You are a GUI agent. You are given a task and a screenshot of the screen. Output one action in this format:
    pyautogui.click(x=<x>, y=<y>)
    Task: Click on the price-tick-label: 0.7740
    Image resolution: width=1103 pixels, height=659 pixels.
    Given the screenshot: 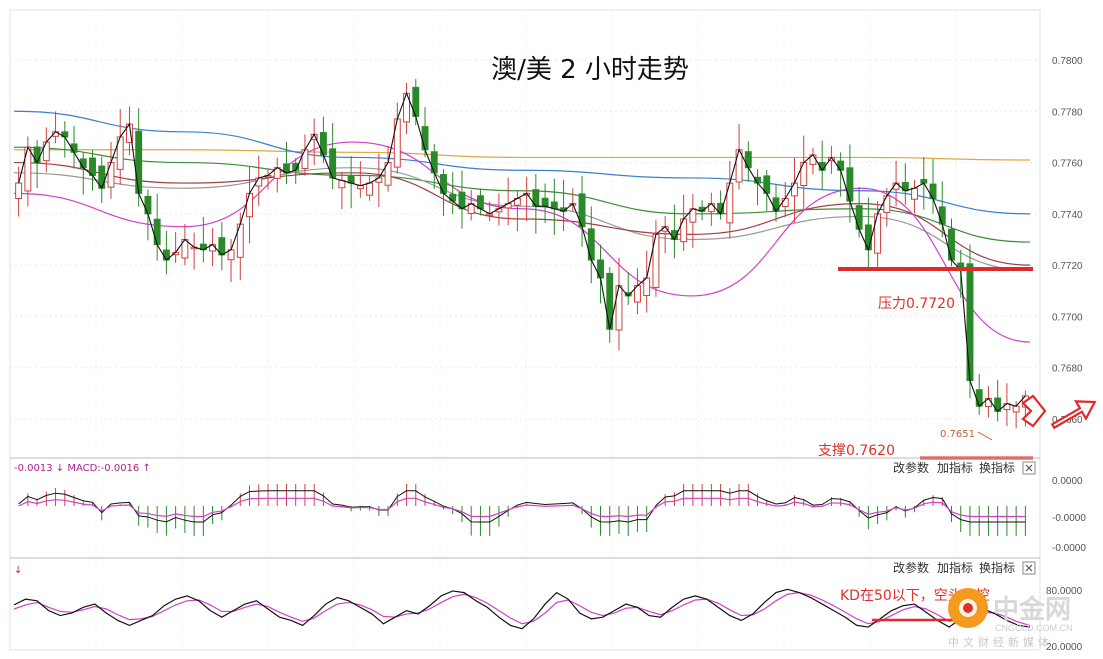 What is the action you would take?
    pyautogui.click(x=1067, y=215)
    